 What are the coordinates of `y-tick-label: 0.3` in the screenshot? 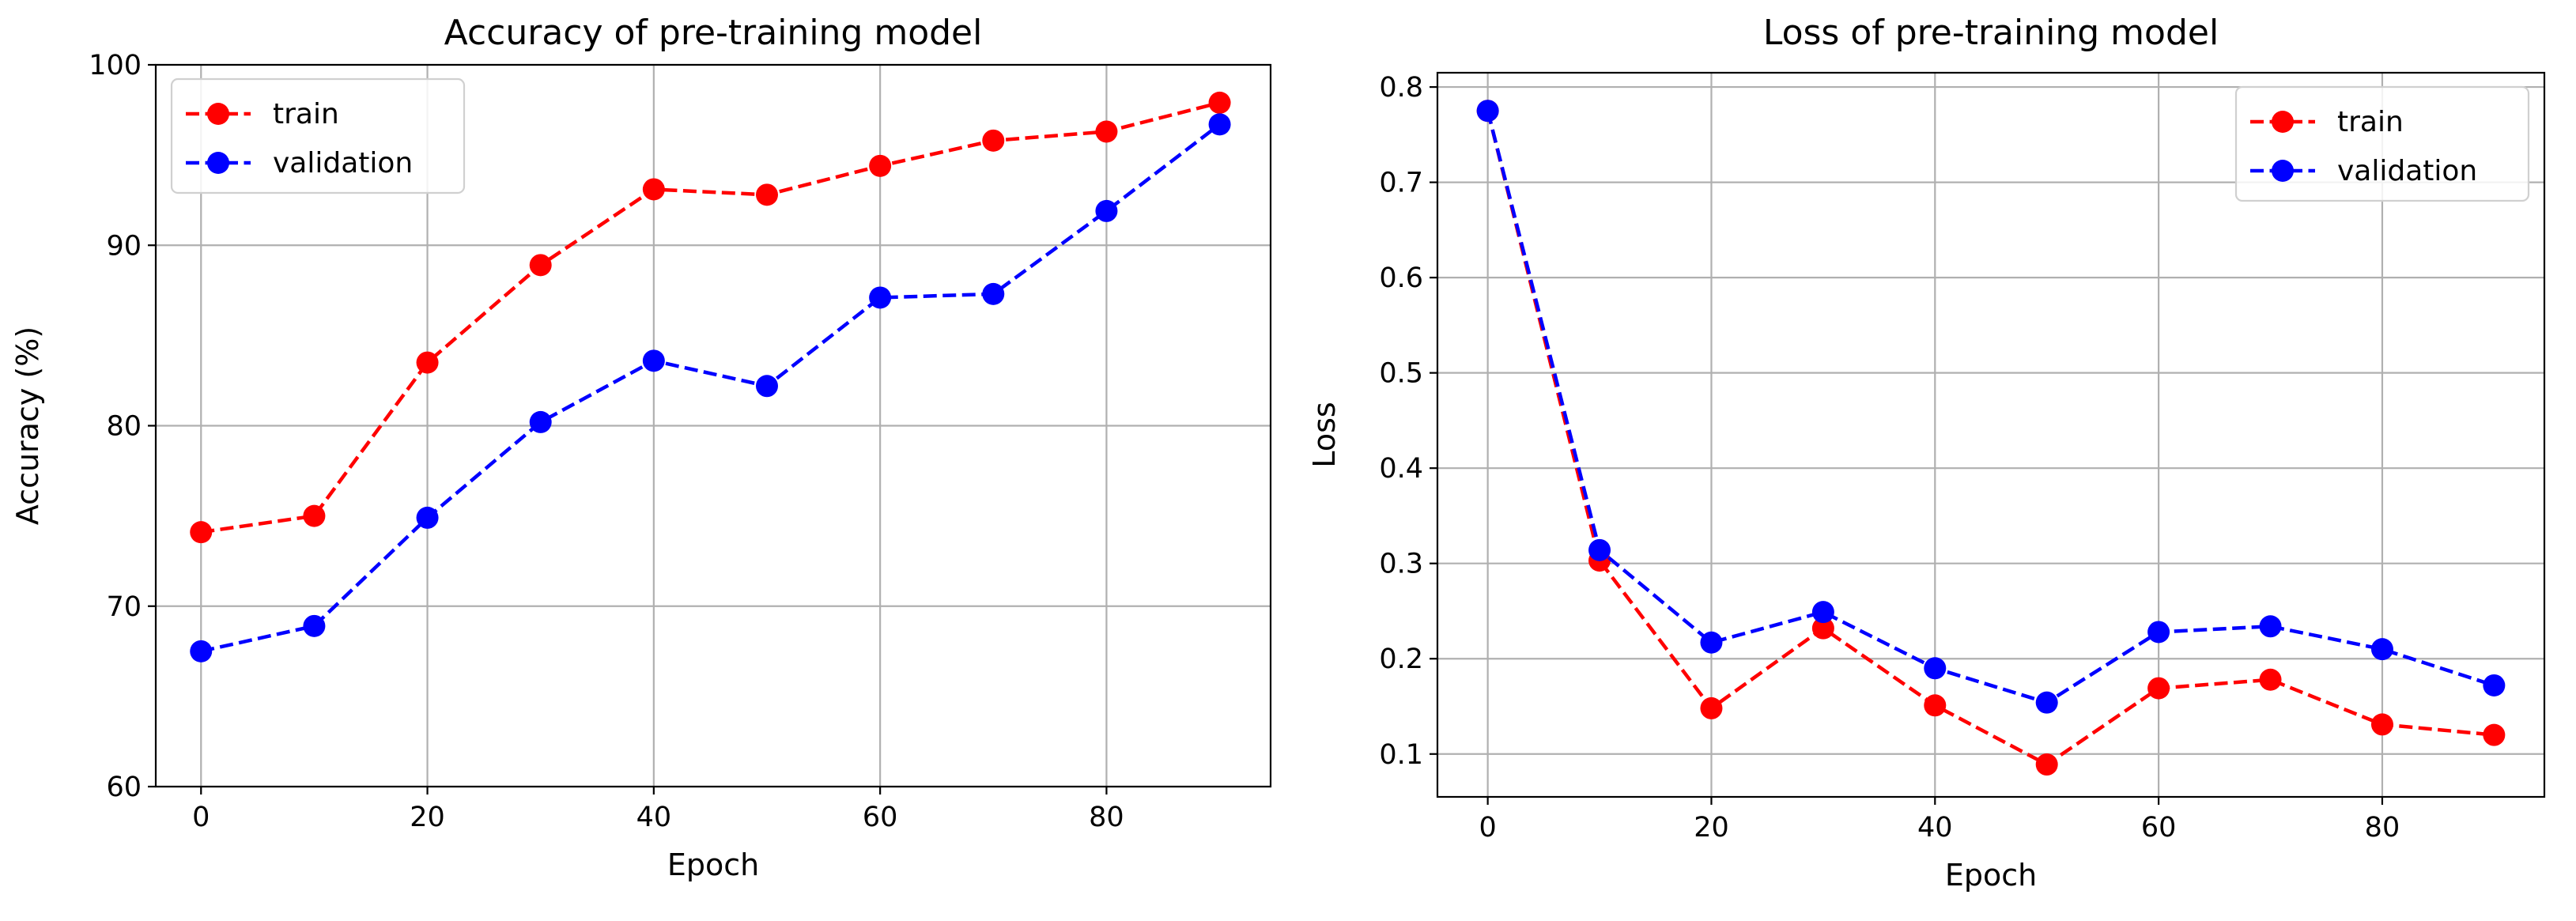 It's located at (1401, 564).